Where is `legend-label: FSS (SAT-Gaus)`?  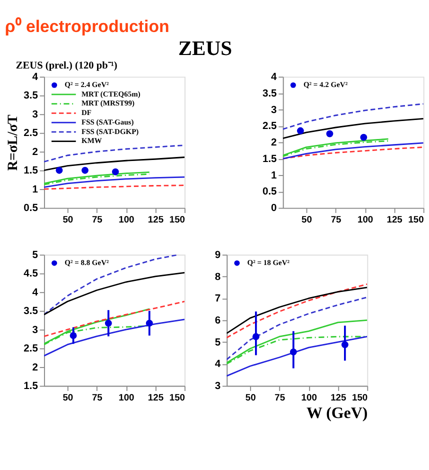 legend-label: FSS (SAT-Gaus) is located at coordinates (107, 121).